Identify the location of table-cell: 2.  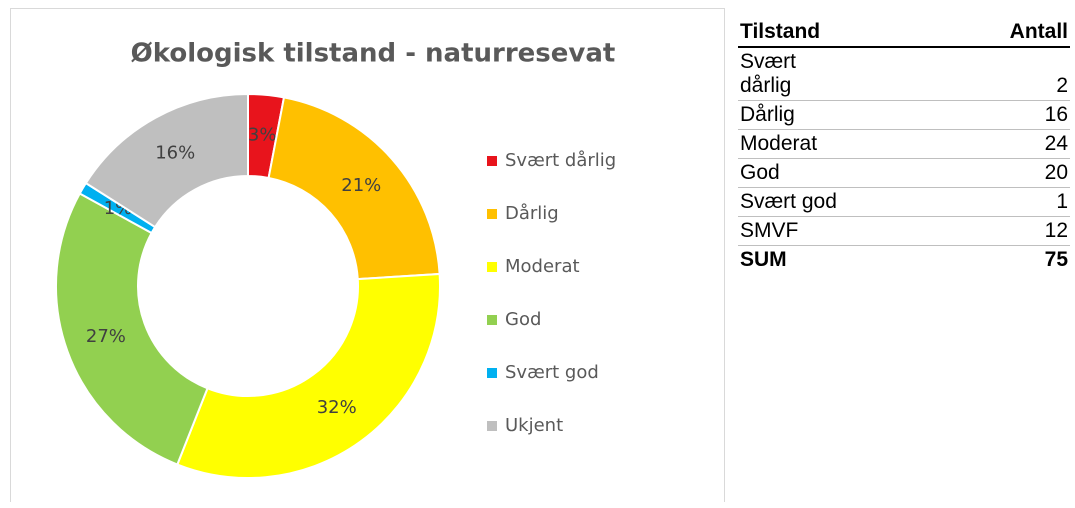
(960, 74).